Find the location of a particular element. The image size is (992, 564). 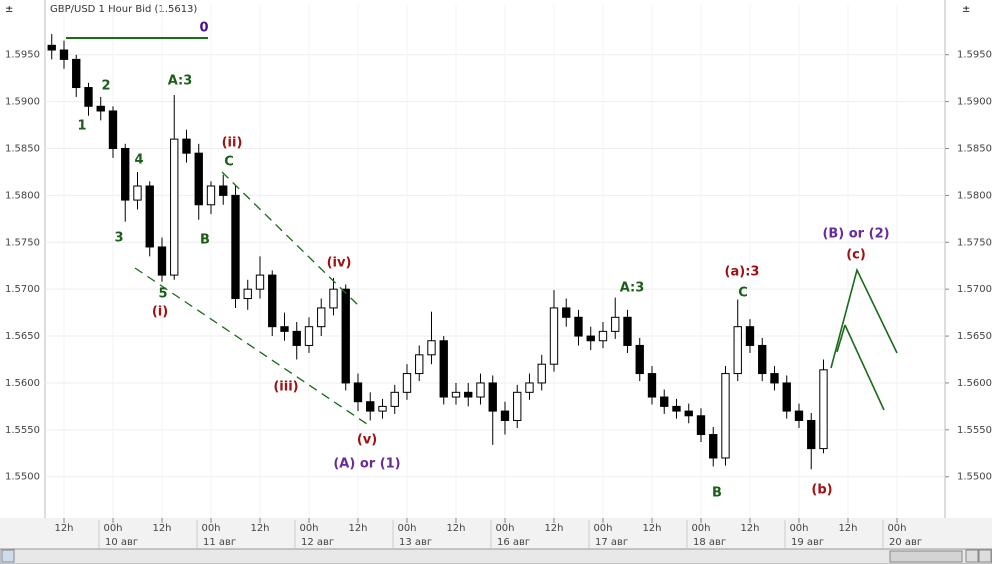

x-date-label: 10 авг is located at coordinates (121, 542).